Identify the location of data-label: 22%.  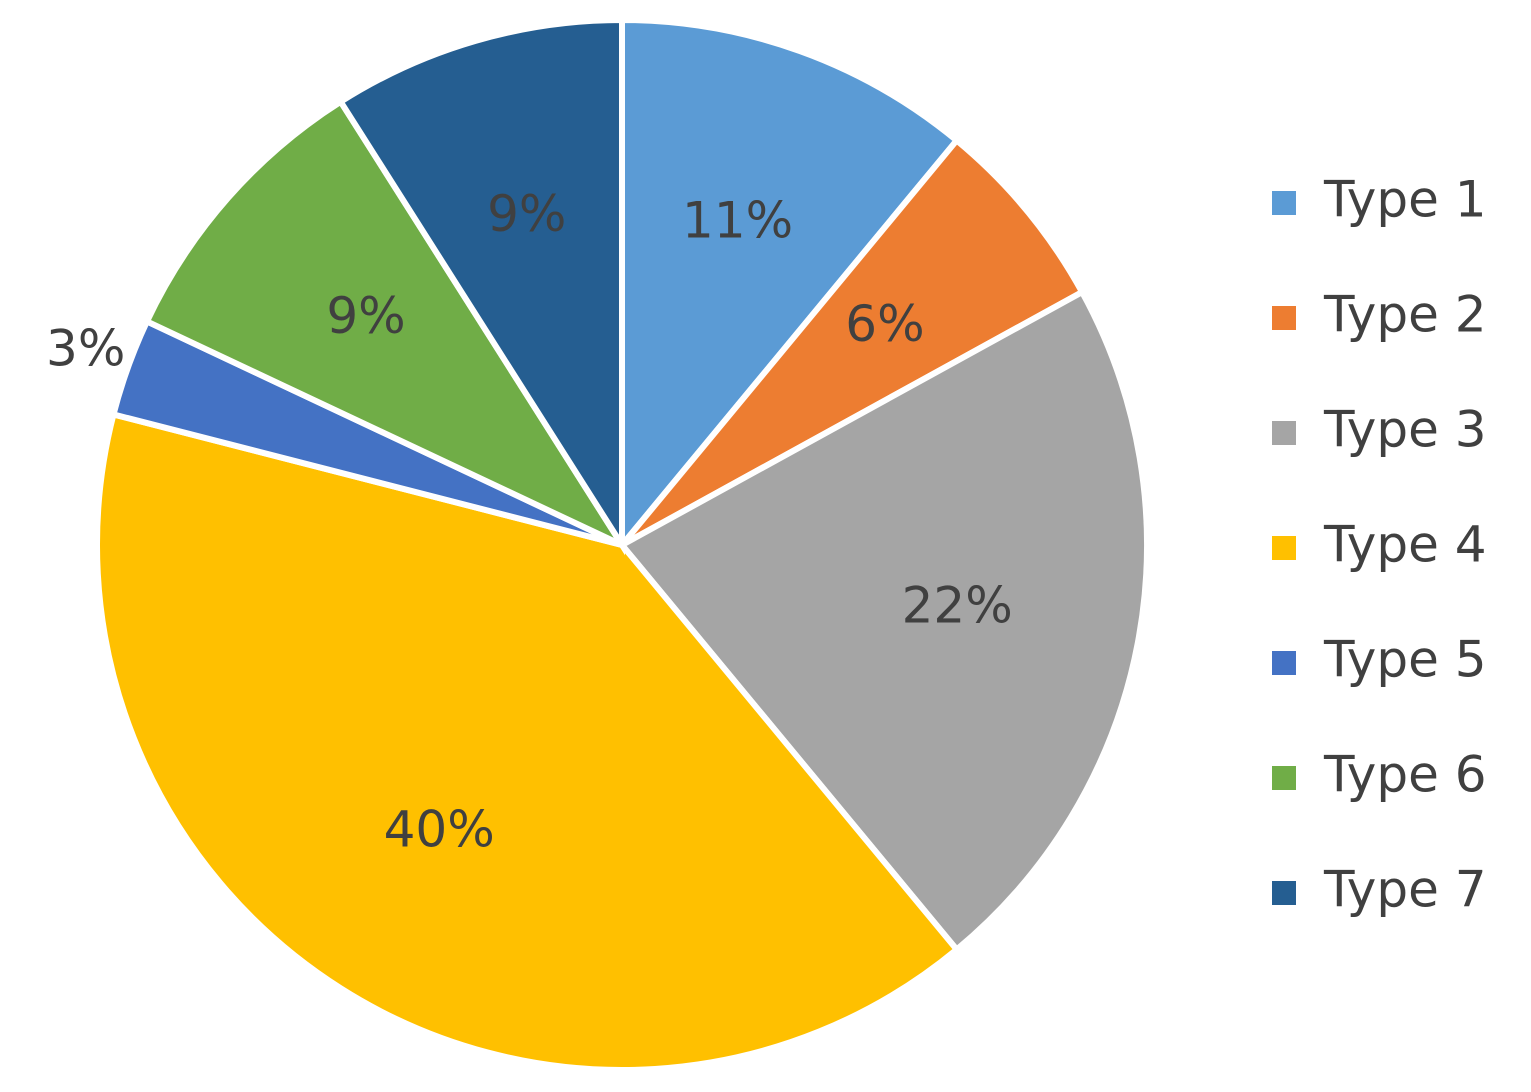
(957, 605).